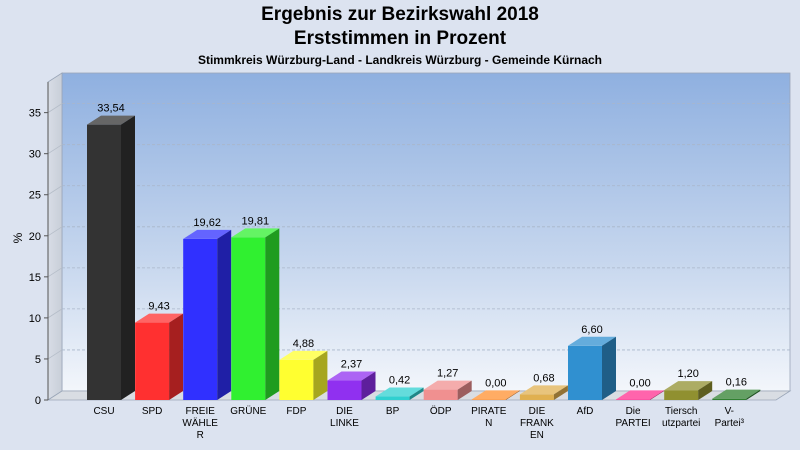 The image size is (800, 450). I want to click on x-tick-label: LINKE, so click(344, 423).